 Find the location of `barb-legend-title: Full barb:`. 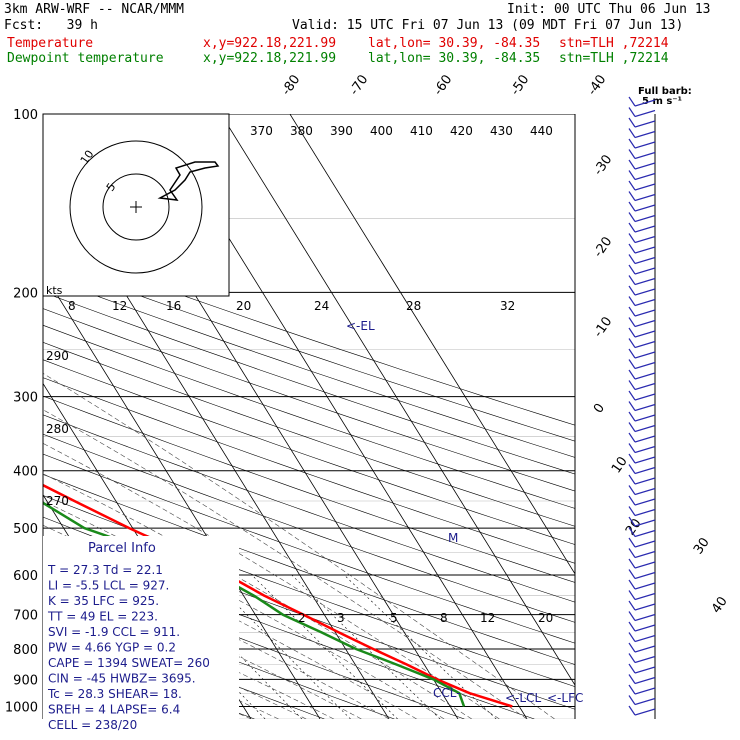

barb-legend-title: Full barb: is located at coordinates (665, 91).